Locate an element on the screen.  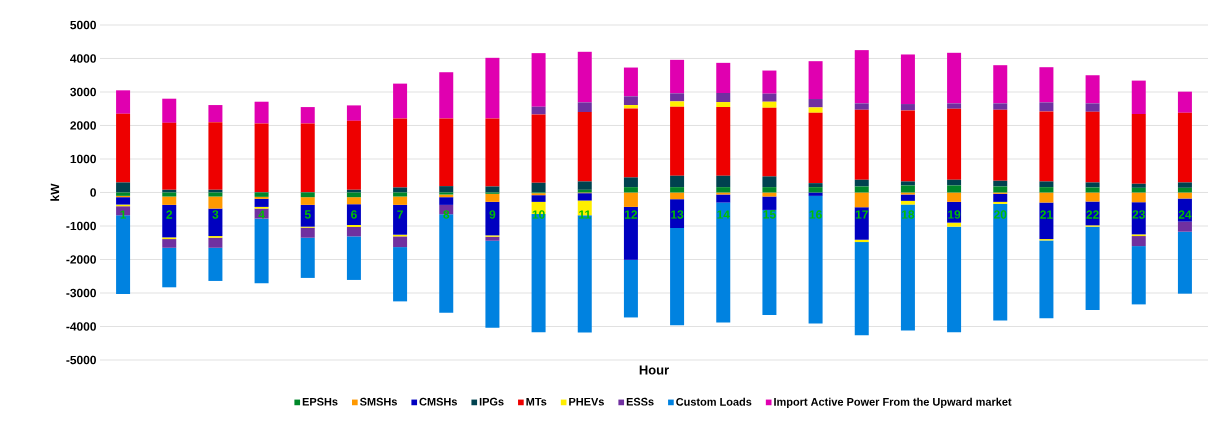
y-tick-label: -5000 is located at coordinates (81, 360).